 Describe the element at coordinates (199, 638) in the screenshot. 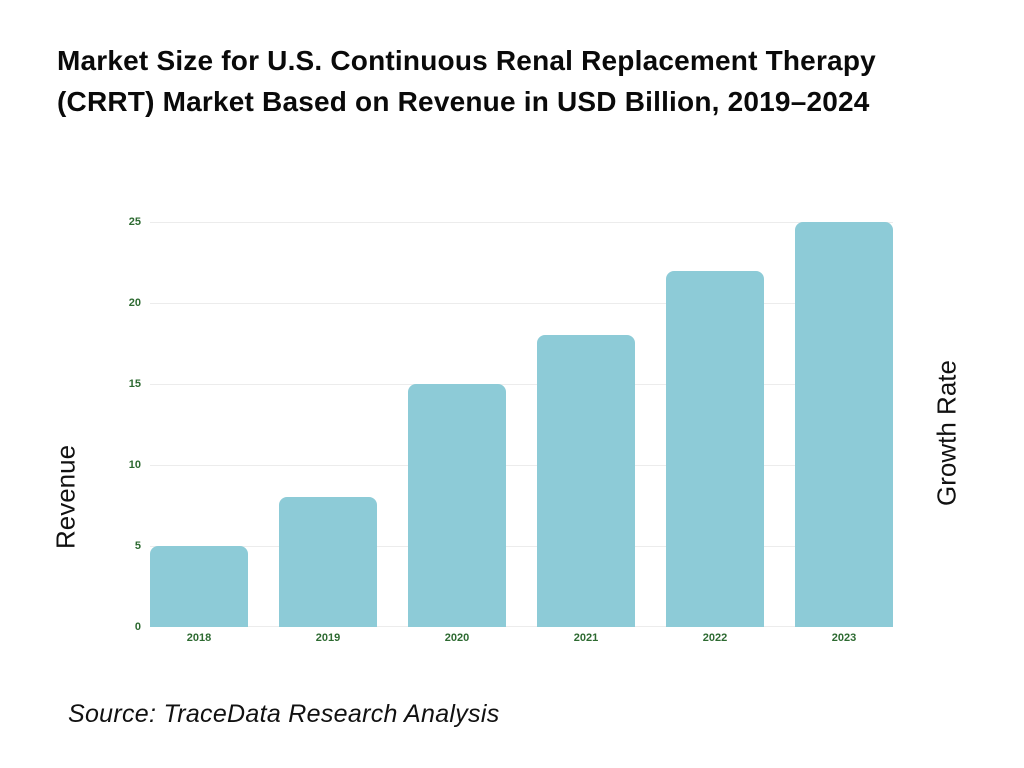

I see `x-tick-2018: 2018` at that location.